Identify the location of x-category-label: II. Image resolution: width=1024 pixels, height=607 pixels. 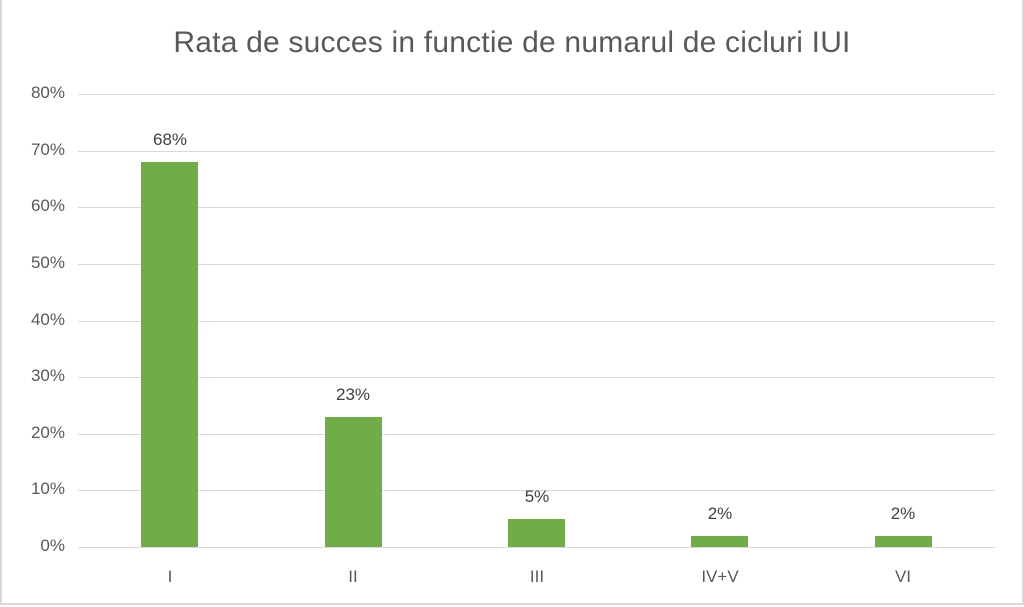
(353, 576).